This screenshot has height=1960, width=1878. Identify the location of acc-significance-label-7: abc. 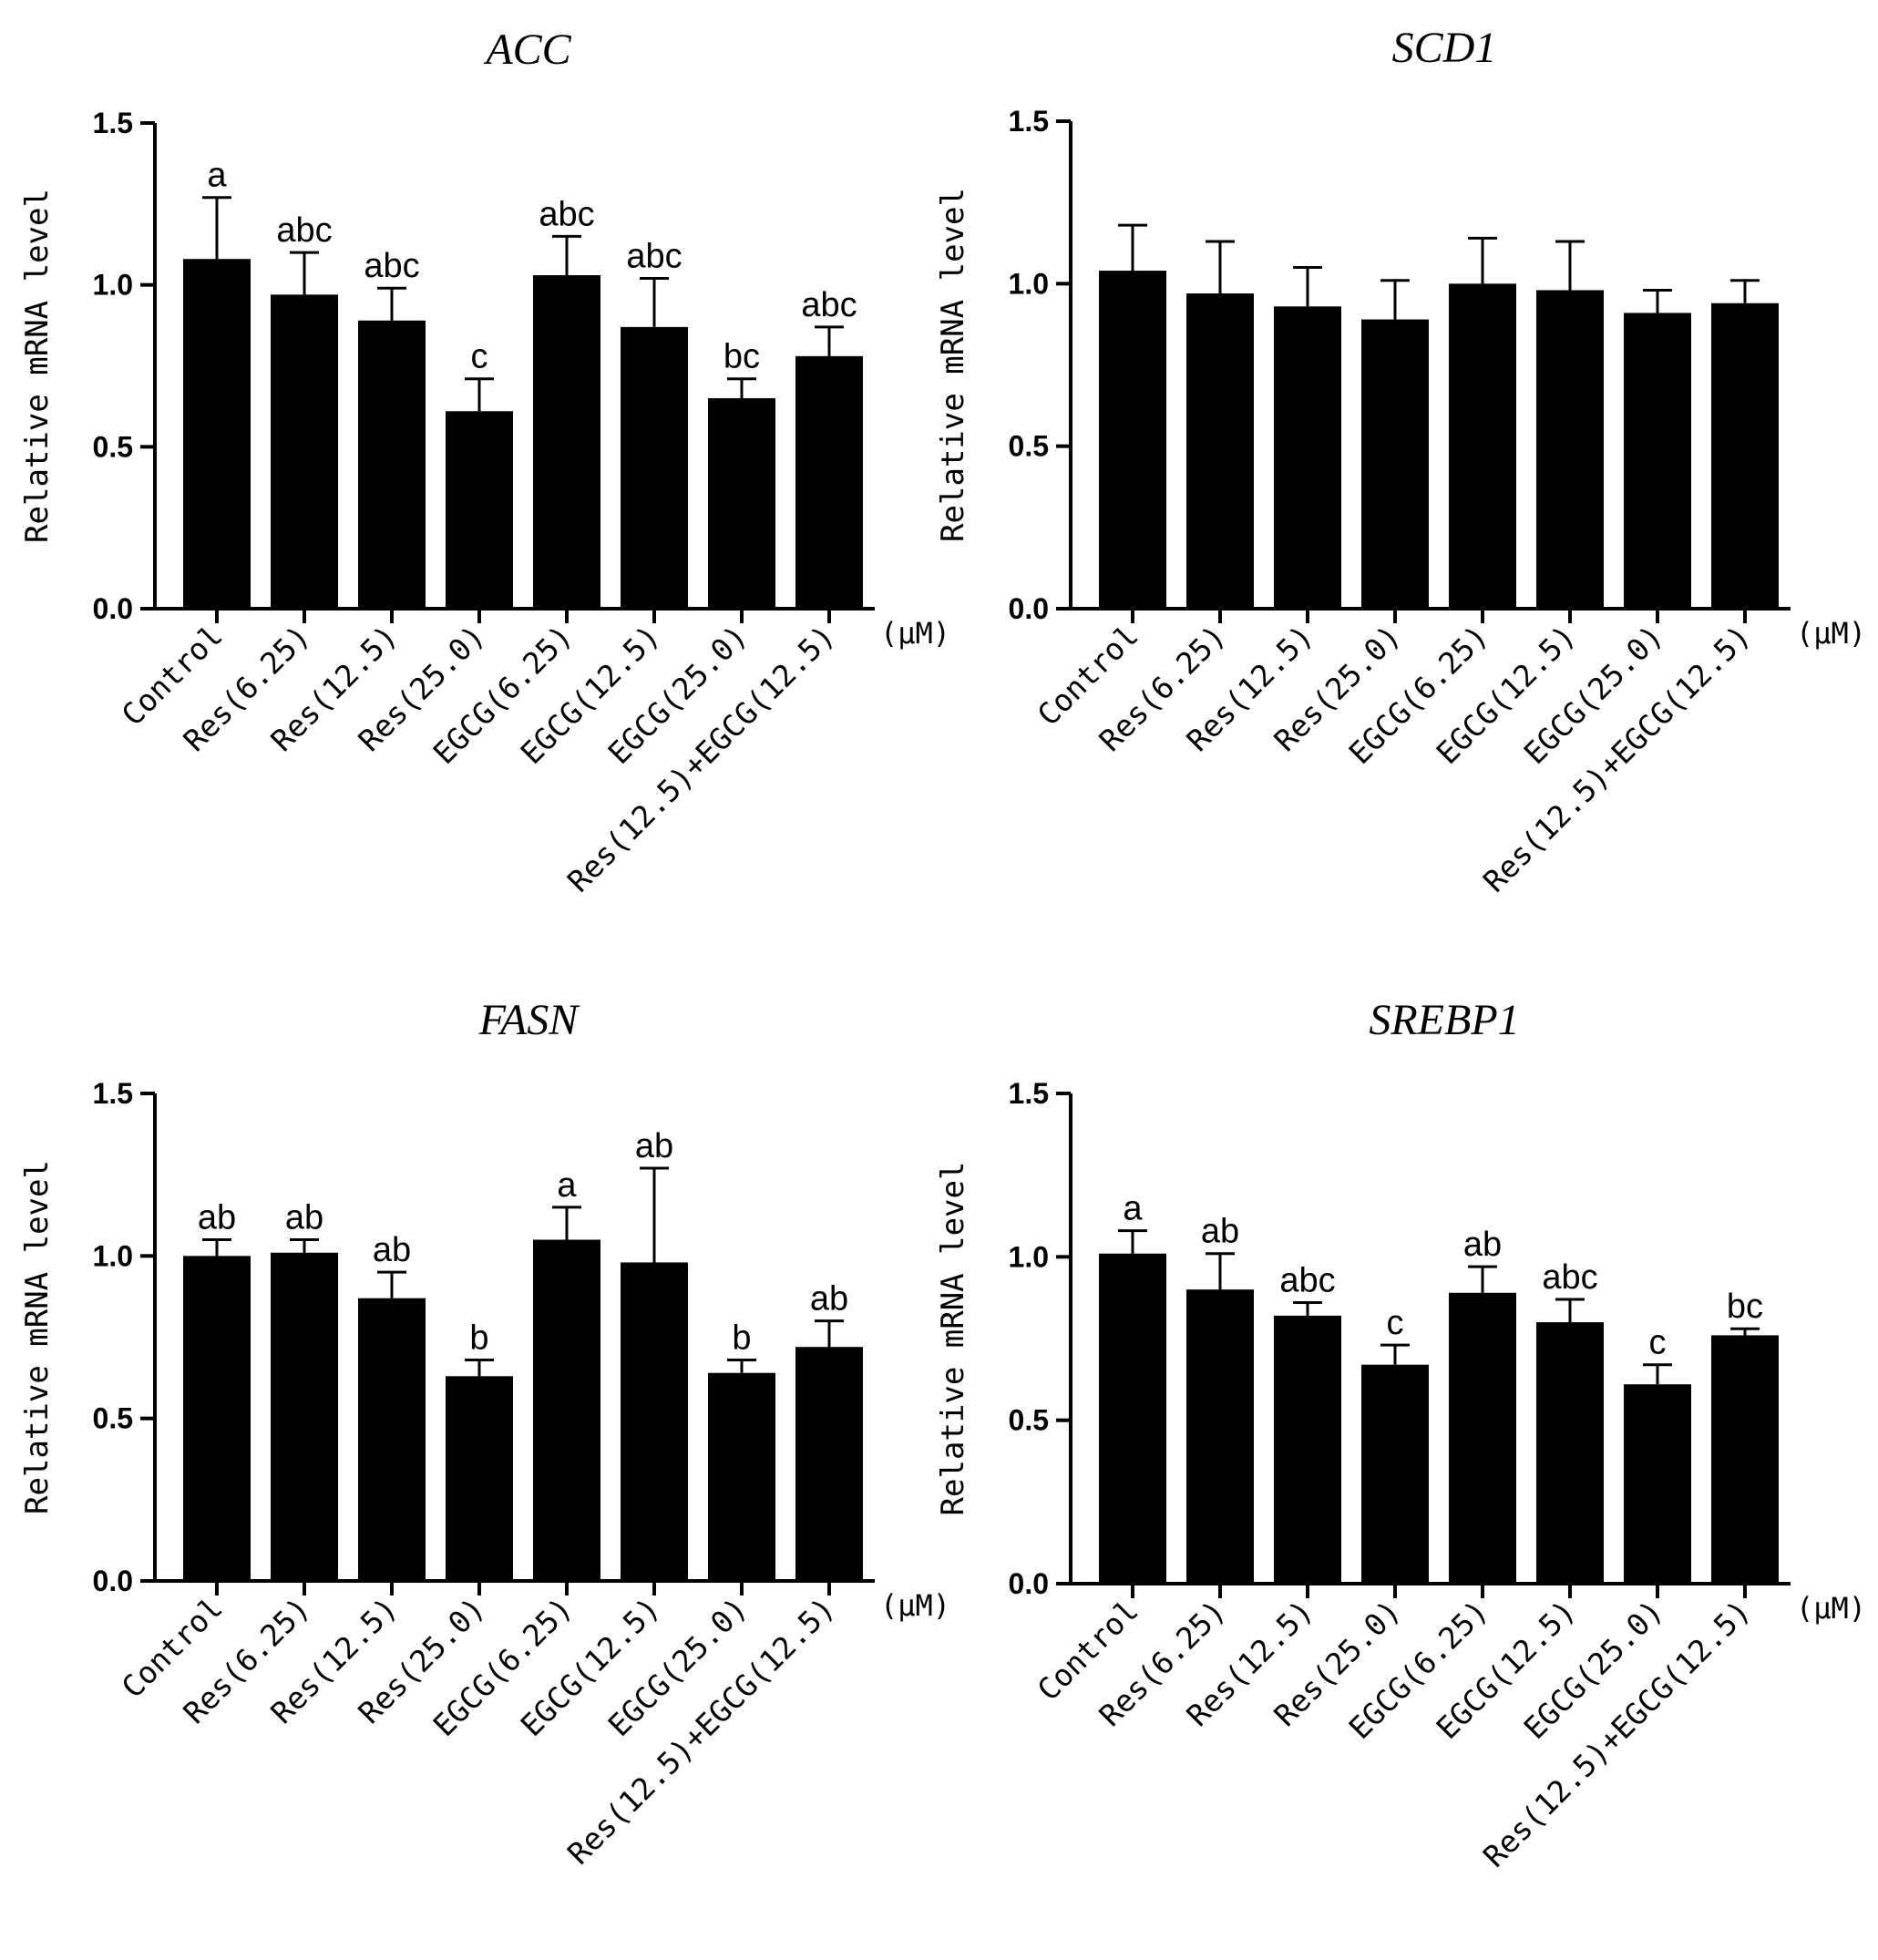
(829, 305).